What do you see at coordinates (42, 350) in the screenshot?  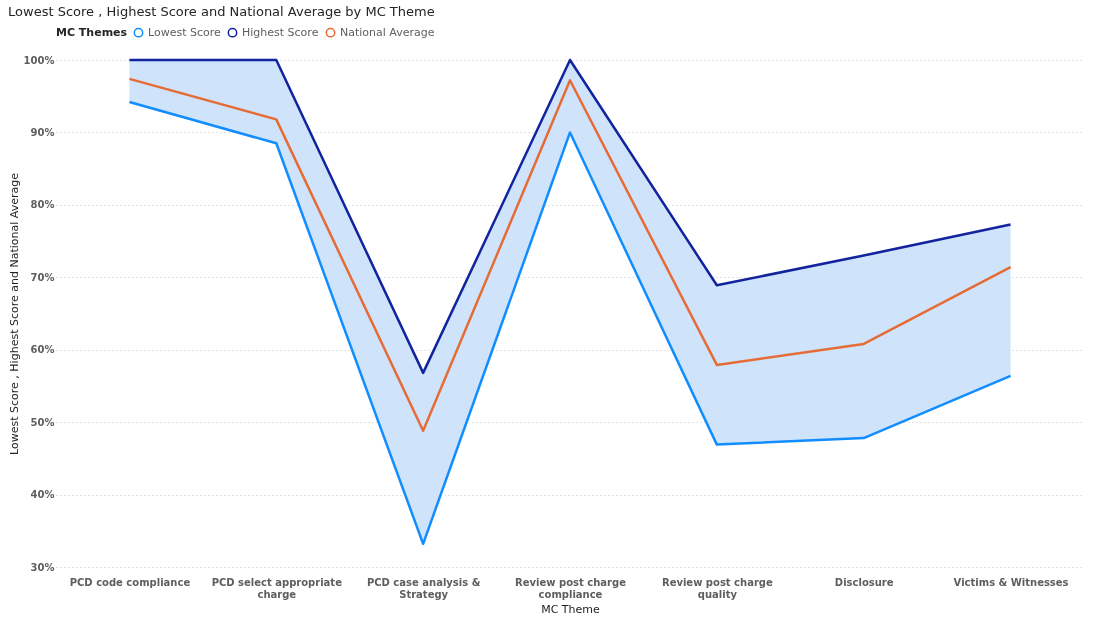 I see `y-tick-label: 60%` at bounding box center [42, 350].